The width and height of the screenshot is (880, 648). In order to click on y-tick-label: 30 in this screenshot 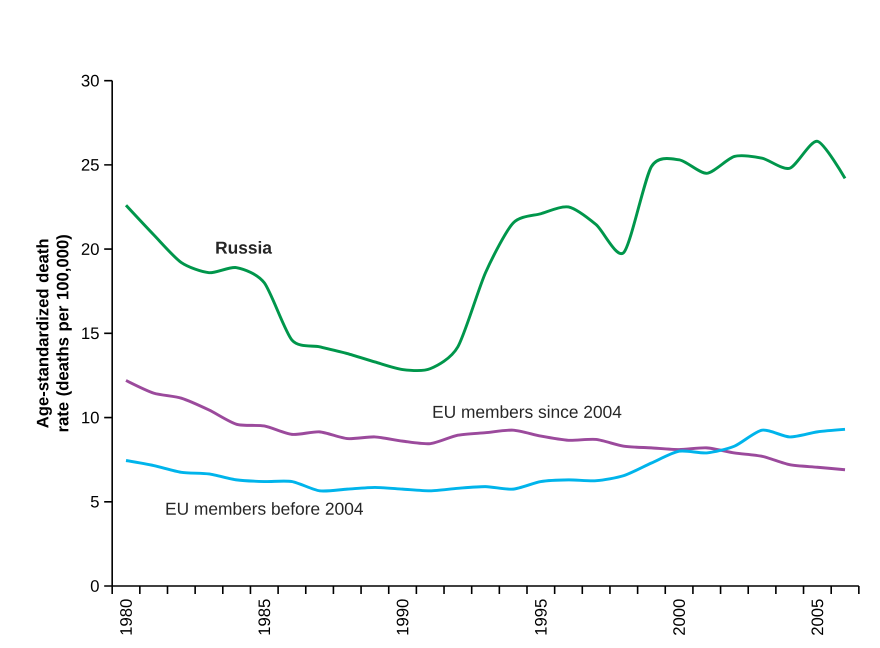, I will do `click(90, 80)`.